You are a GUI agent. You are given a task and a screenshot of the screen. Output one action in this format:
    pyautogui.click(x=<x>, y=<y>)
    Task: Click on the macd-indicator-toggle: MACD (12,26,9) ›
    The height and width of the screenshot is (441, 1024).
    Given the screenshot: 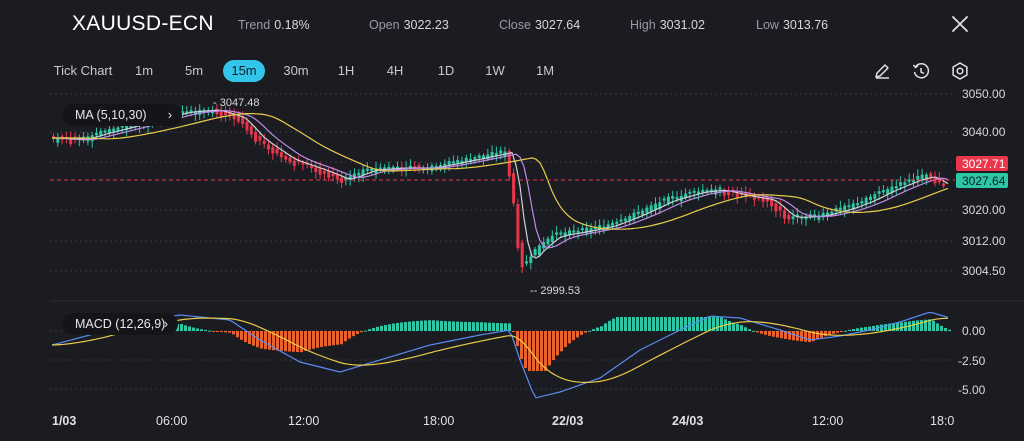 What is the action you would take?
    pyautogui.click(x=120, y=324)
    